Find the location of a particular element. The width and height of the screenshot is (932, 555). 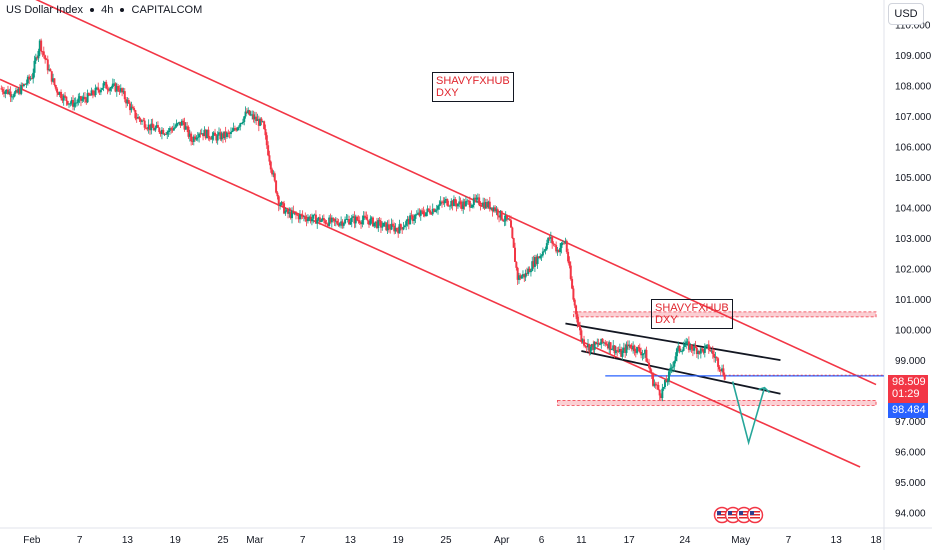

event-flags is located at coordinates (741, 515).